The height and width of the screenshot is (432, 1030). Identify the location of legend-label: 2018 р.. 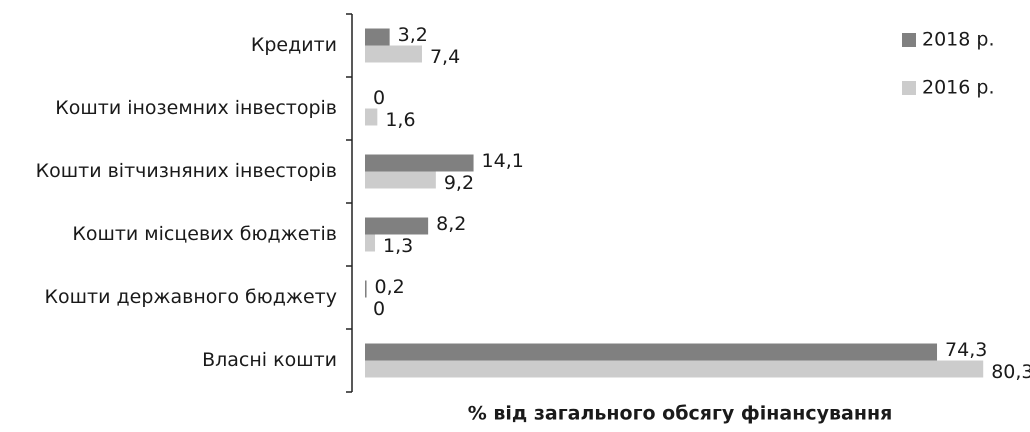
(958, 40).